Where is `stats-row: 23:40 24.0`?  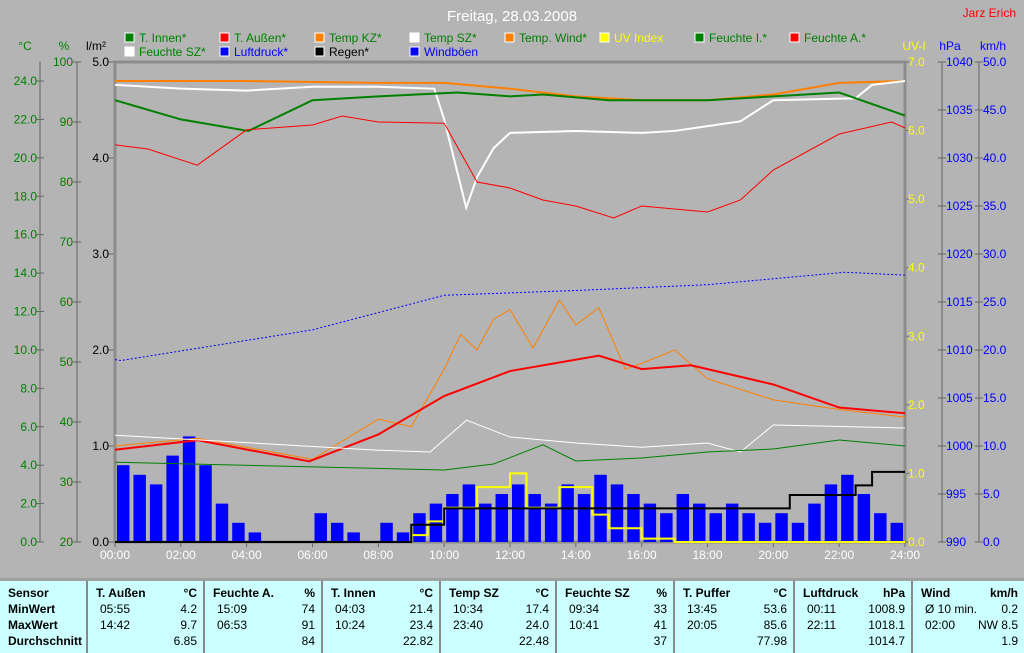 stats-row: 23:40 24.0 is located at coordinates (499, 625).